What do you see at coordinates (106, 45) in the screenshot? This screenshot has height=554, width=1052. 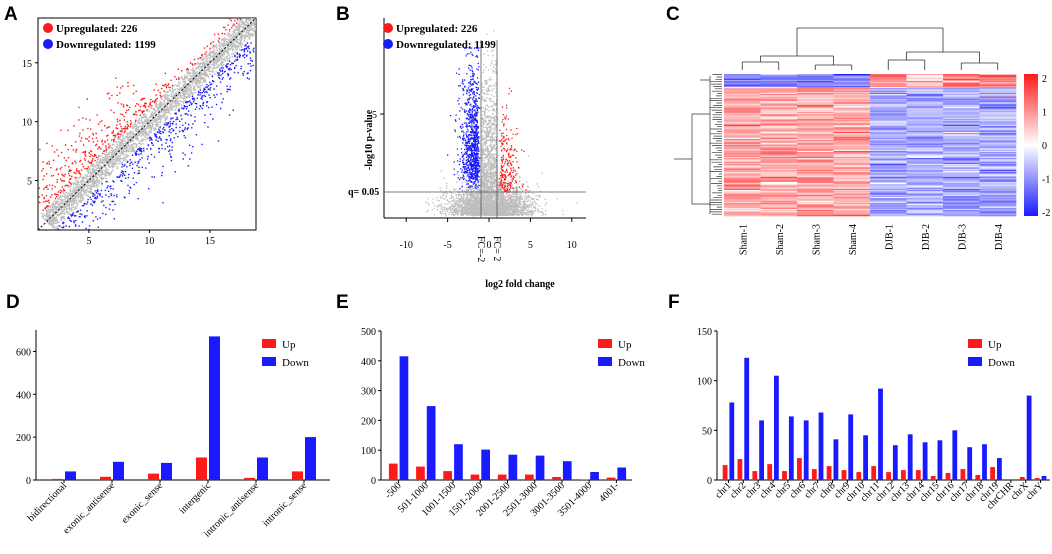 I see `legend-down-label: Downregulated: 1199` at bounding box center [106, 45].